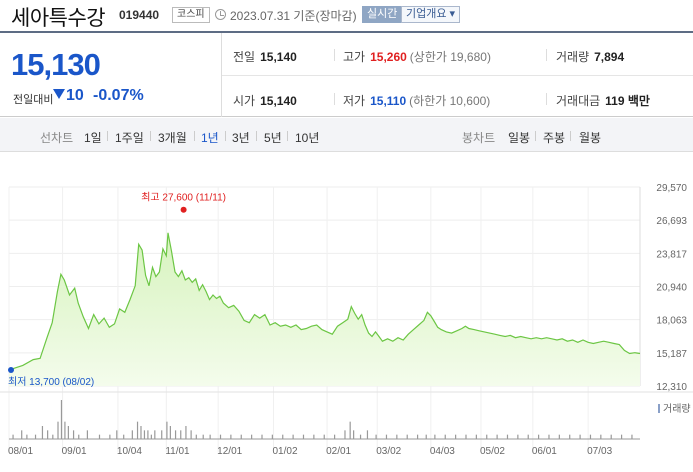 This screenshot has height=472, width=693. I want to click on open-price: 시가 15,140, so click(265, 100).